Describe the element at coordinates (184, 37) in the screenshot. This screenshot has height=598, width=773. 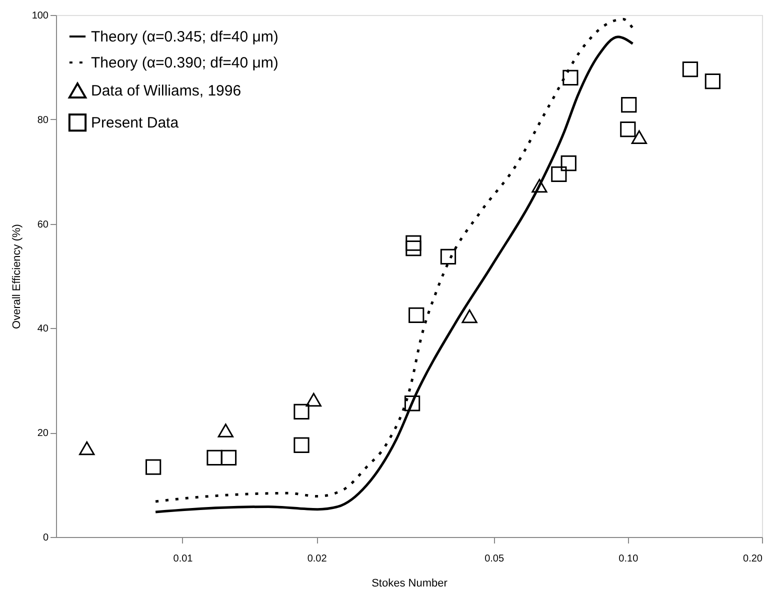
I see `legend-label: Theory (α=0.345; df=40 μm)` at that location.